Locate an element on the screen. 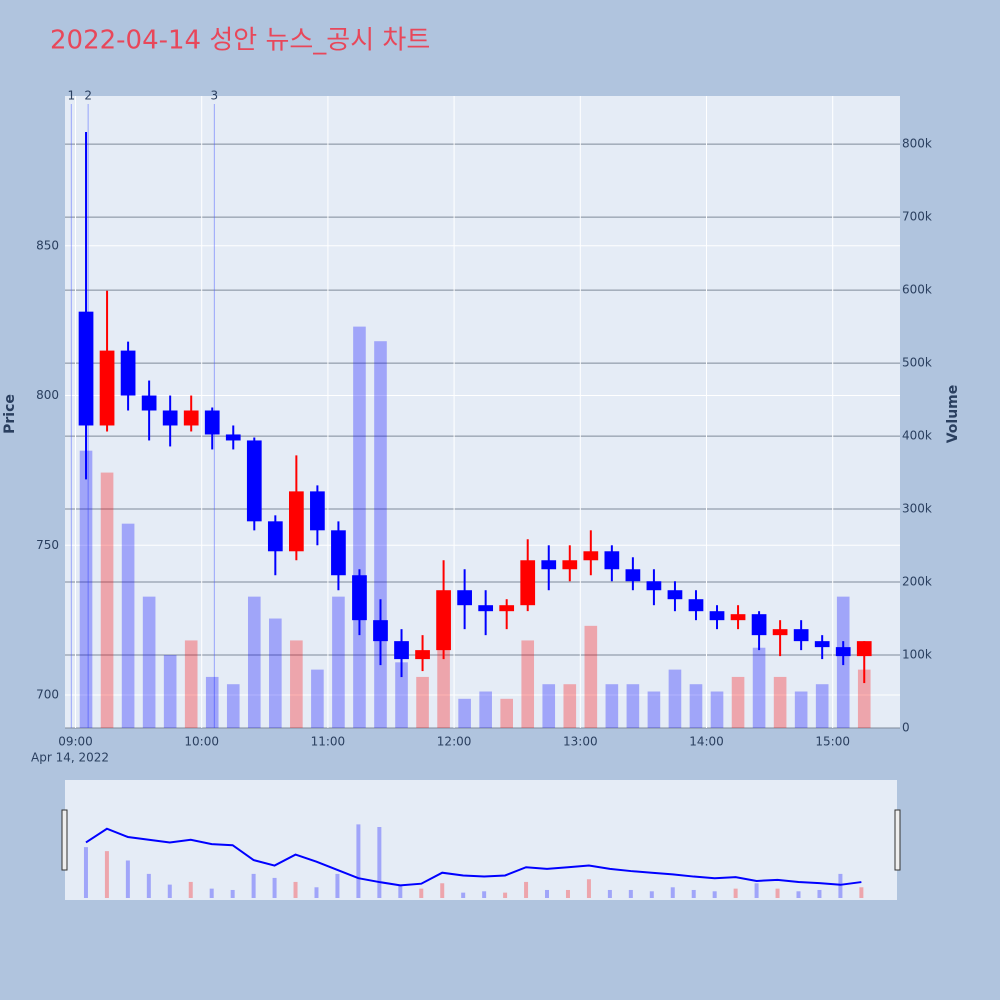 The width and height of the screenshot is (1000, 1000). y-axis-label: Price is located at coordinates (10, 414).